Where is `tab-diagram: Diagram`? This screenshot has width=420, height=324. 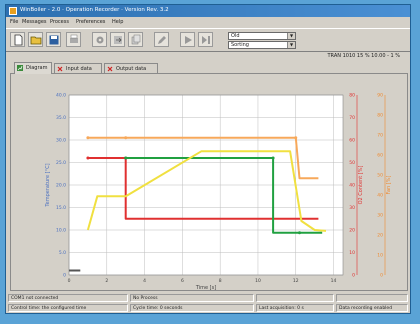
tab-diagram: Diagram is located at coordinates (33, 68).